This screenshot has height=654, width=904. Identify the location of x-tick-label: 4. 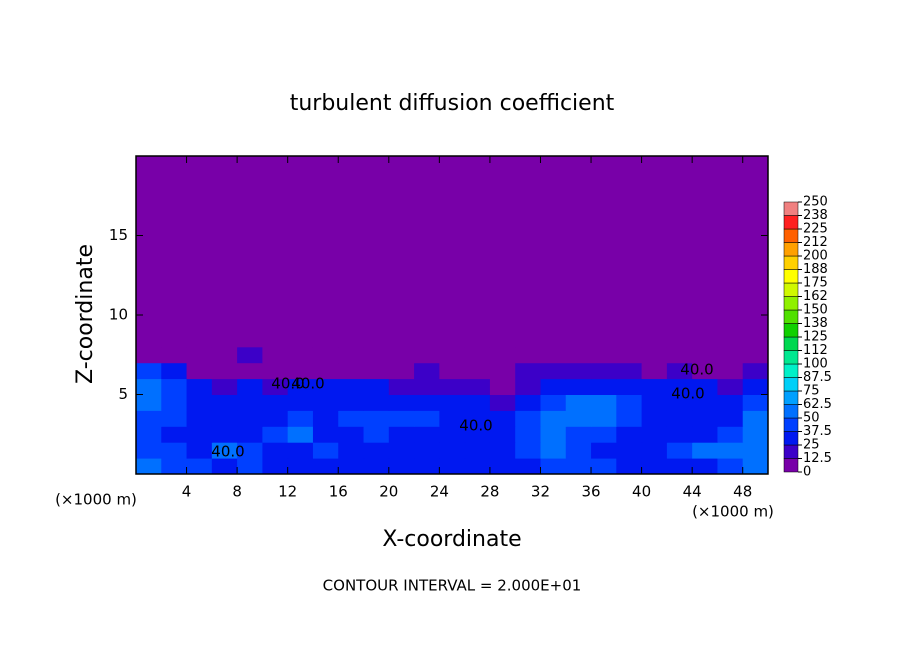
(187, 492).